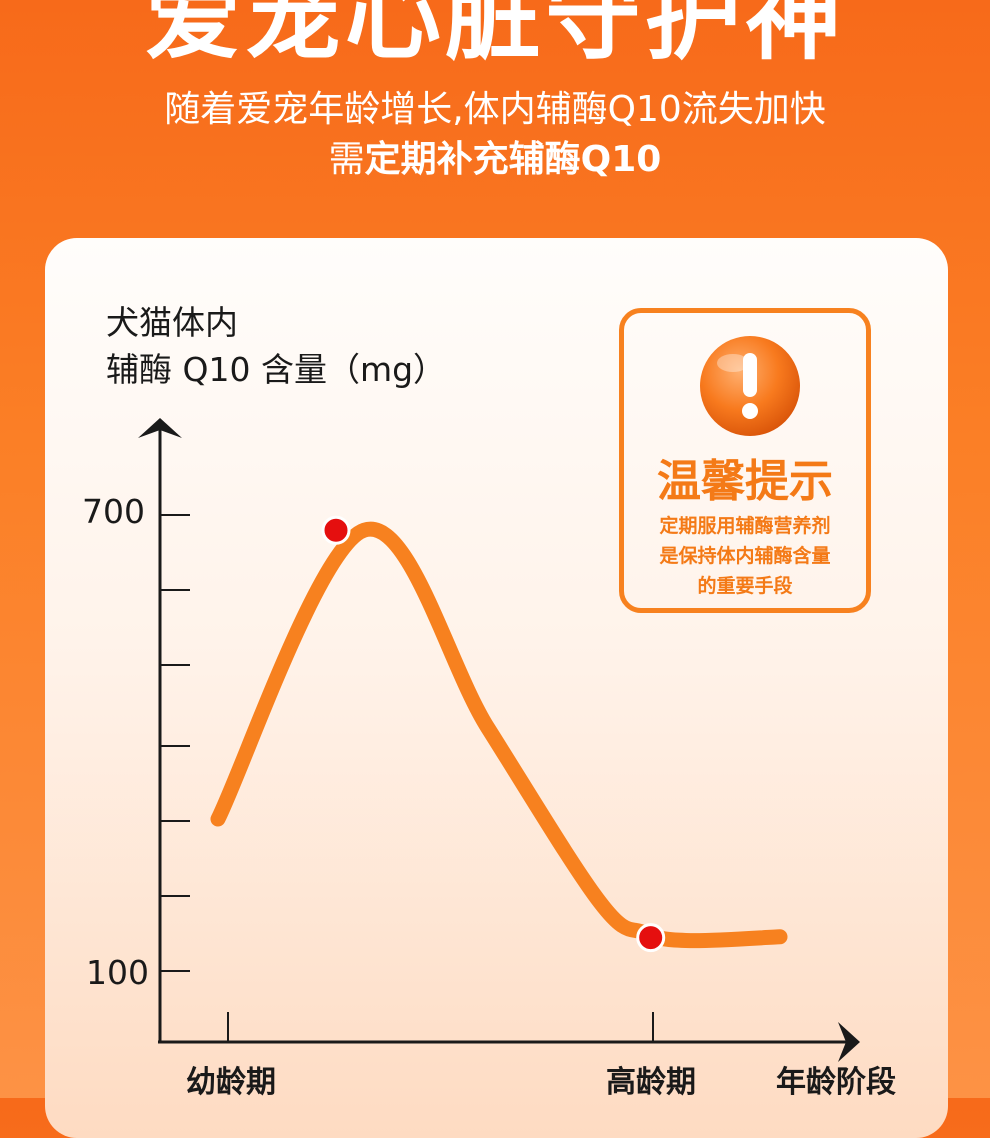 The height and width of the screenshot is (1138, 990). Describe the element at coordinates (493, 734) in the screenshot. I see `highlight-markers` at that location.